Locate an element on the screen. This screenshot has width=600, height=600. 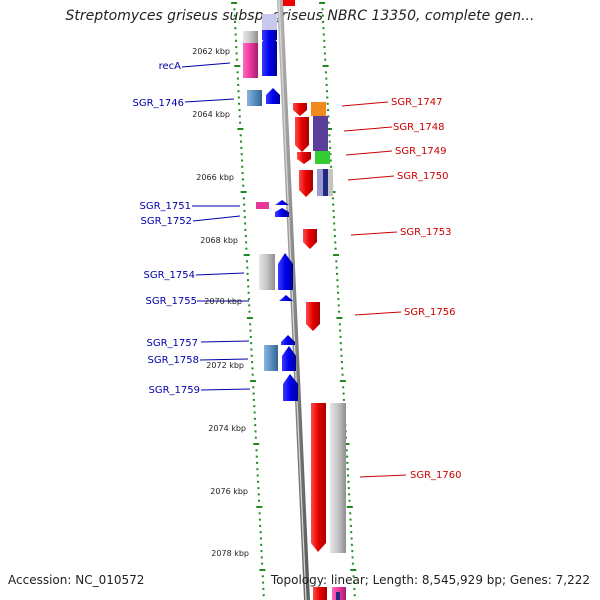
gene-label-SGR_1753: SGR_1753 is located at coordinates (426, 232).